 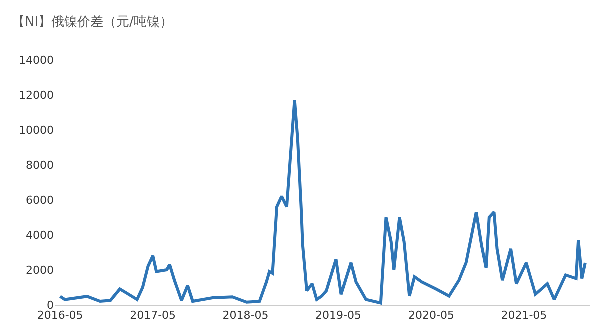 What do you see at coordinates (40, 270) in the screenshot?
I see `y-tick-label: 2000` at bounding box center [40, 270].